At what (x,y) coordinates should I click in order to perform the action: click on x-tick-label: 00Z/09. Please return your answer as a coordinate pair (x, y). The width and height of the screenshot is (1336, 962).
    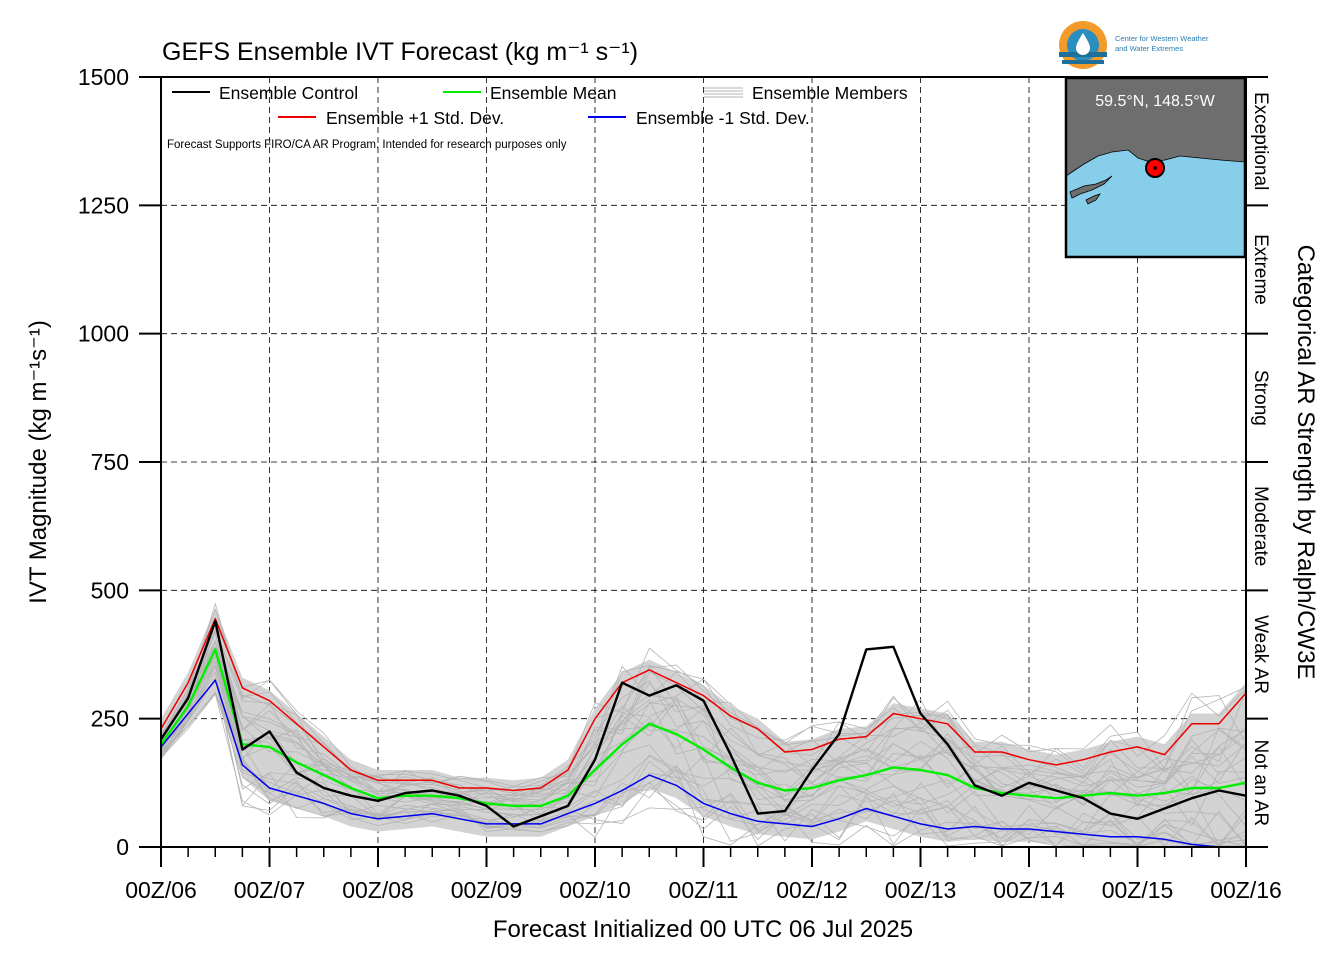
    Looking at the image, I should click on (487, 890).